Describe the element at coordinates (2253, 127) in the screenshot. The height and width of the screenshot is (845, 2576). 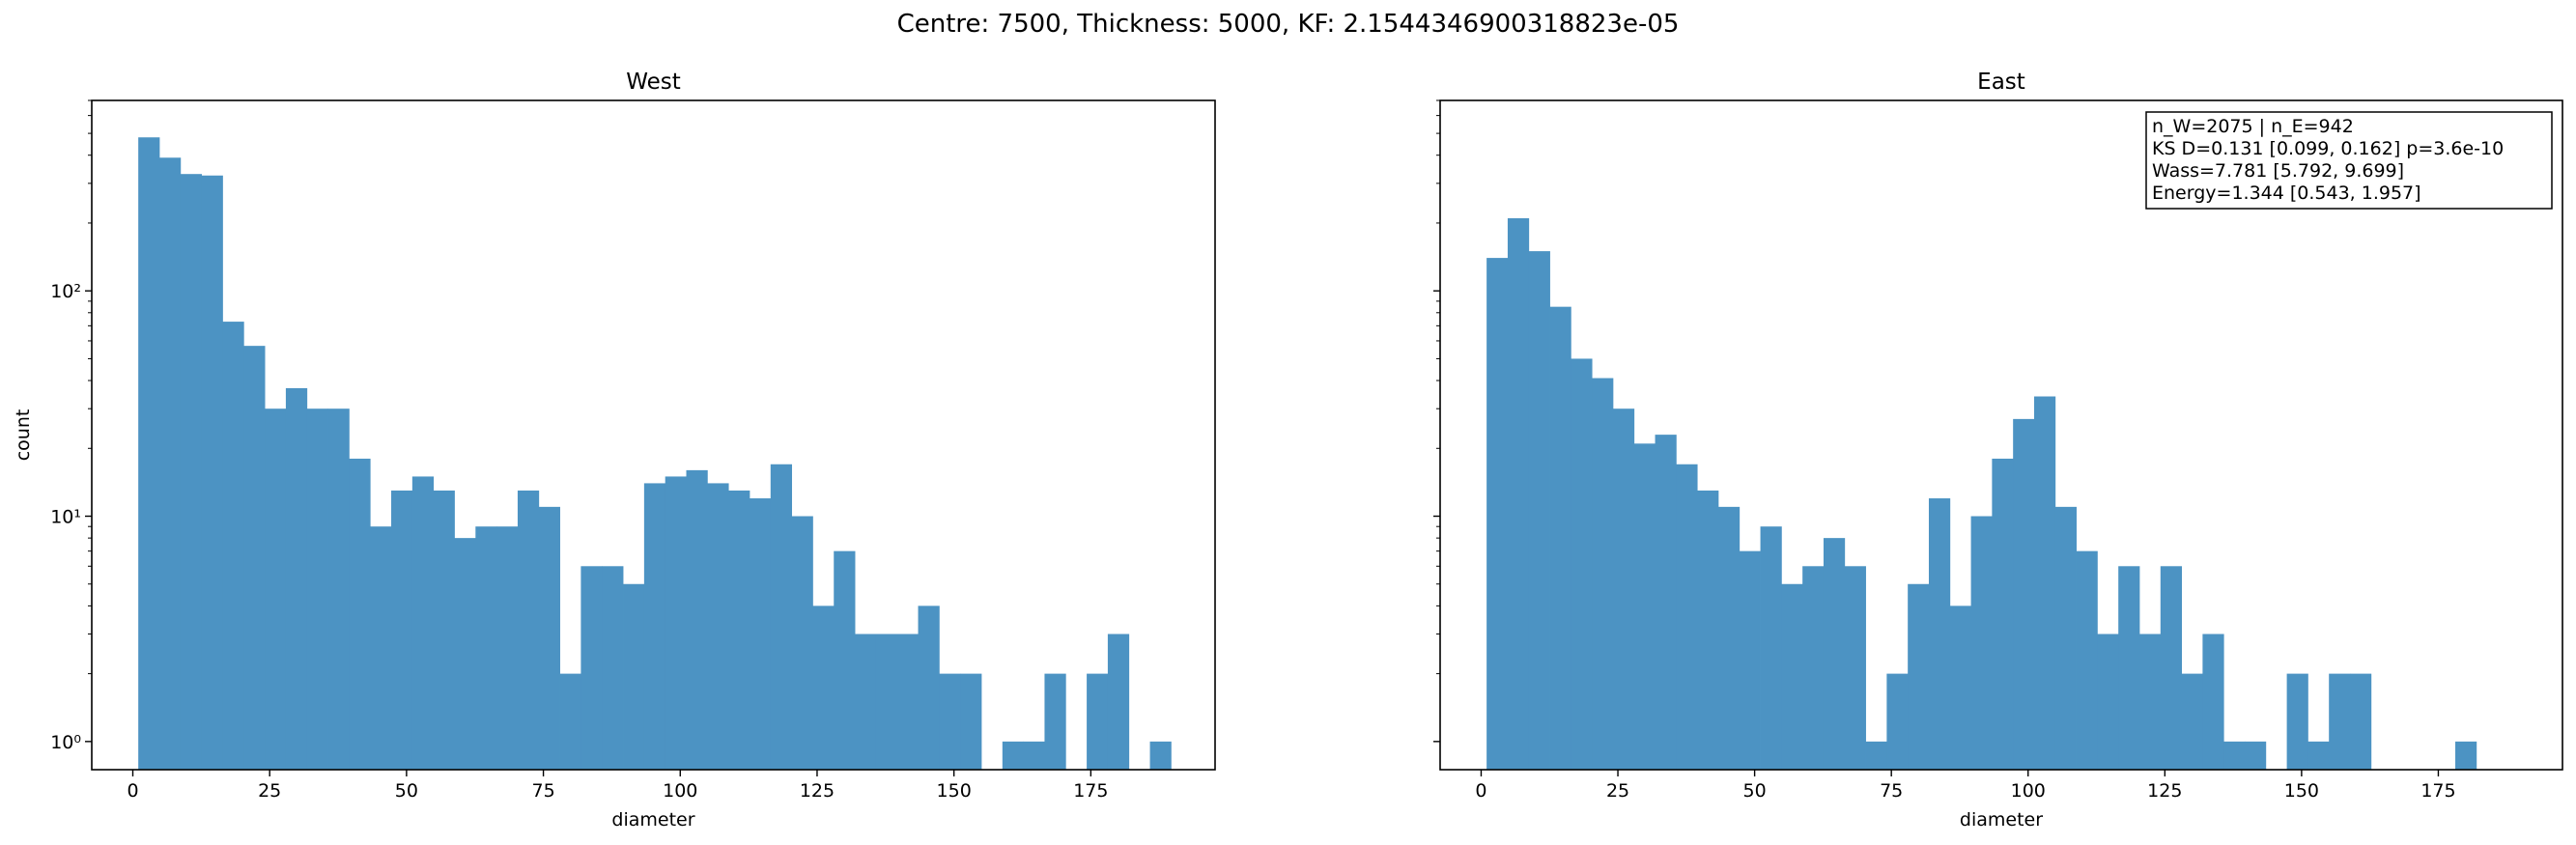
I see `stats-line: n_W=2075 | n_E=942` at that location.